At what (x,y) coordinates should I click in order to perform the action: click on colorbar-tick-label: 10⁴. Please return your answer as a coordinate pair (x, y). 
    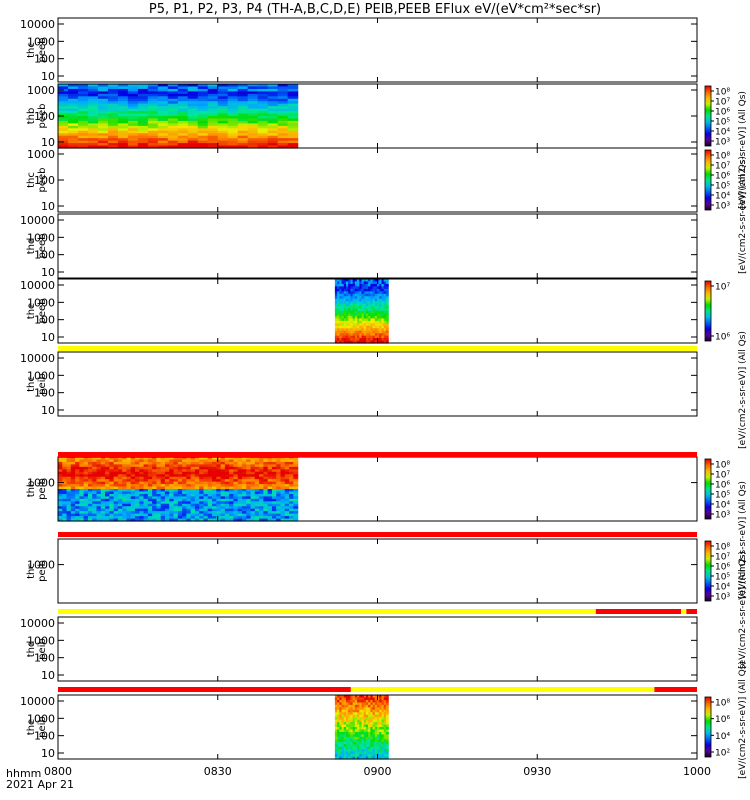
    Looking at the image, I should click on (722, 133).